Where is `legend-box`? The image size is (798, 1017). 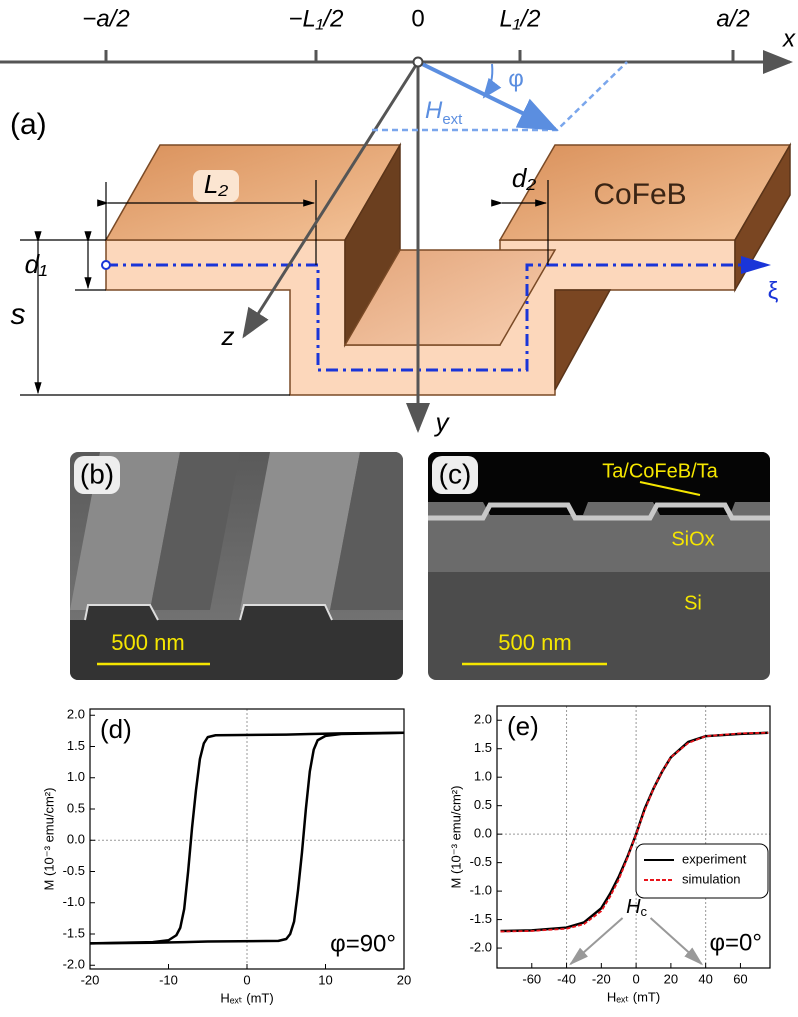
legend-box is located at coordinates (702, 871).